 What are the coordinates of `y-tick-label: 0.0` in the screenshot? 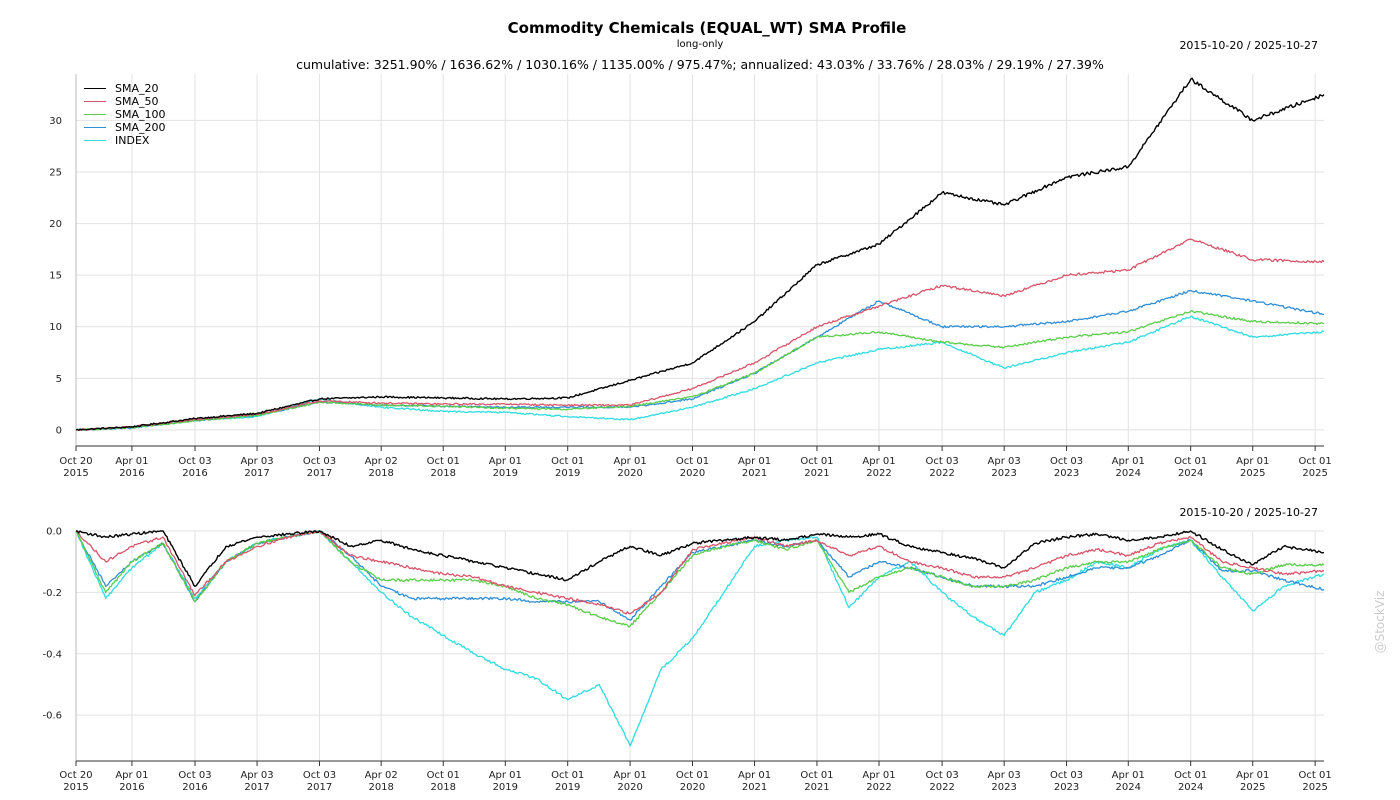 It's located at (54, 532).